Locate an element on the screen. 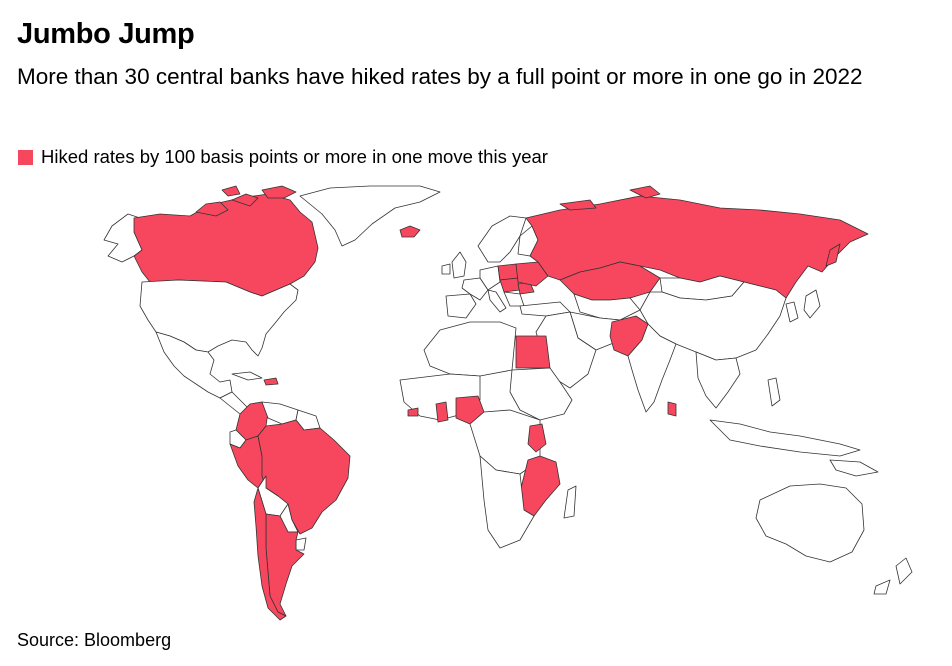 Image resolution: width=952 pixels, height=666 pixels. region-southeast-asia is located at coordinates (718, 380).